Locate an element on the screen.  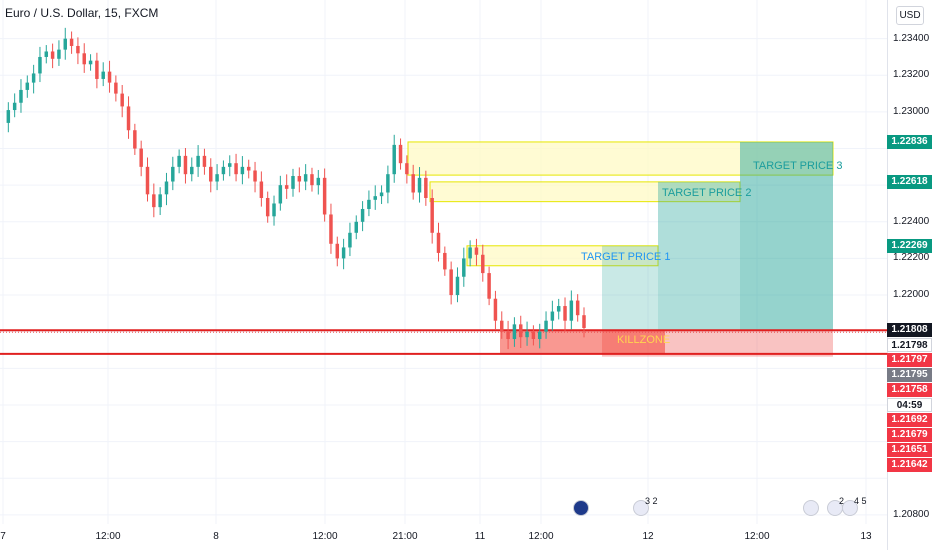
x-tick-label: 13 is located at coordinates (866, 536).